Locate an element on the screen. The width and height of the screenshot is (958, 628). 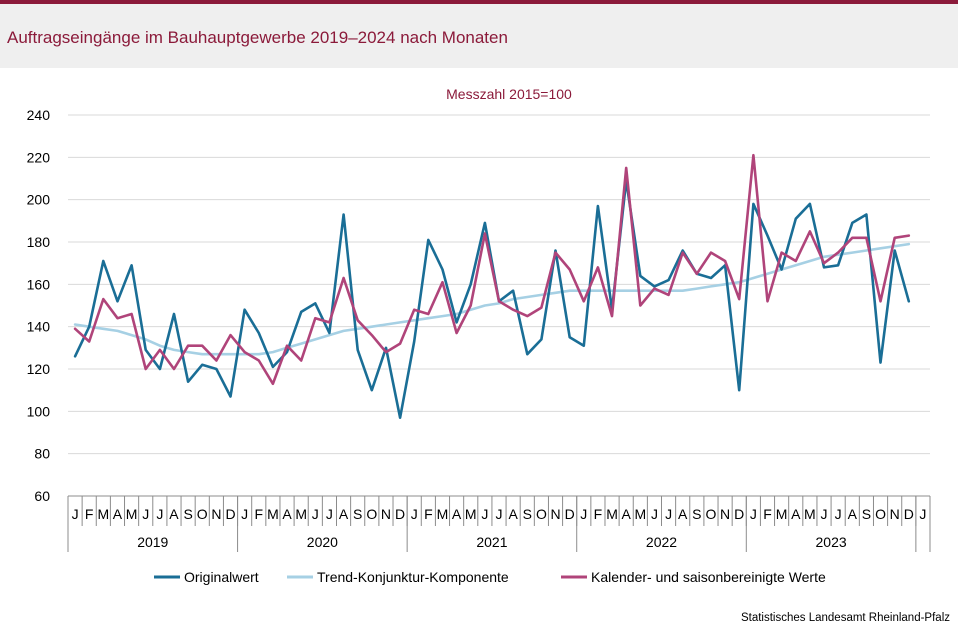
chart-title: Messzahl 2015=100 is located at coordinates (509, 94).